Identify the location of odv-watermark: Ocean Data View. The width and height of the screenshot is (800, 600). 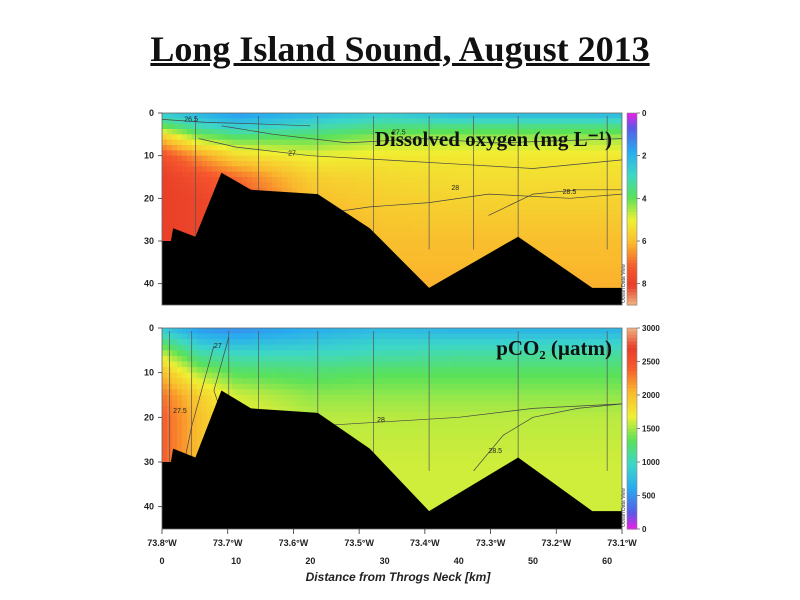
(624, 283).